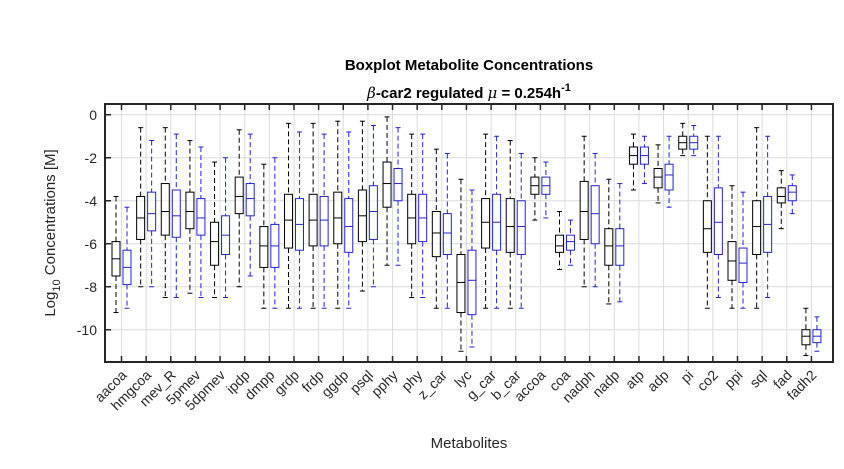 The height and width of the screenshot is (469, 844). I want to click on box-s2-adp, so click(669, 171).